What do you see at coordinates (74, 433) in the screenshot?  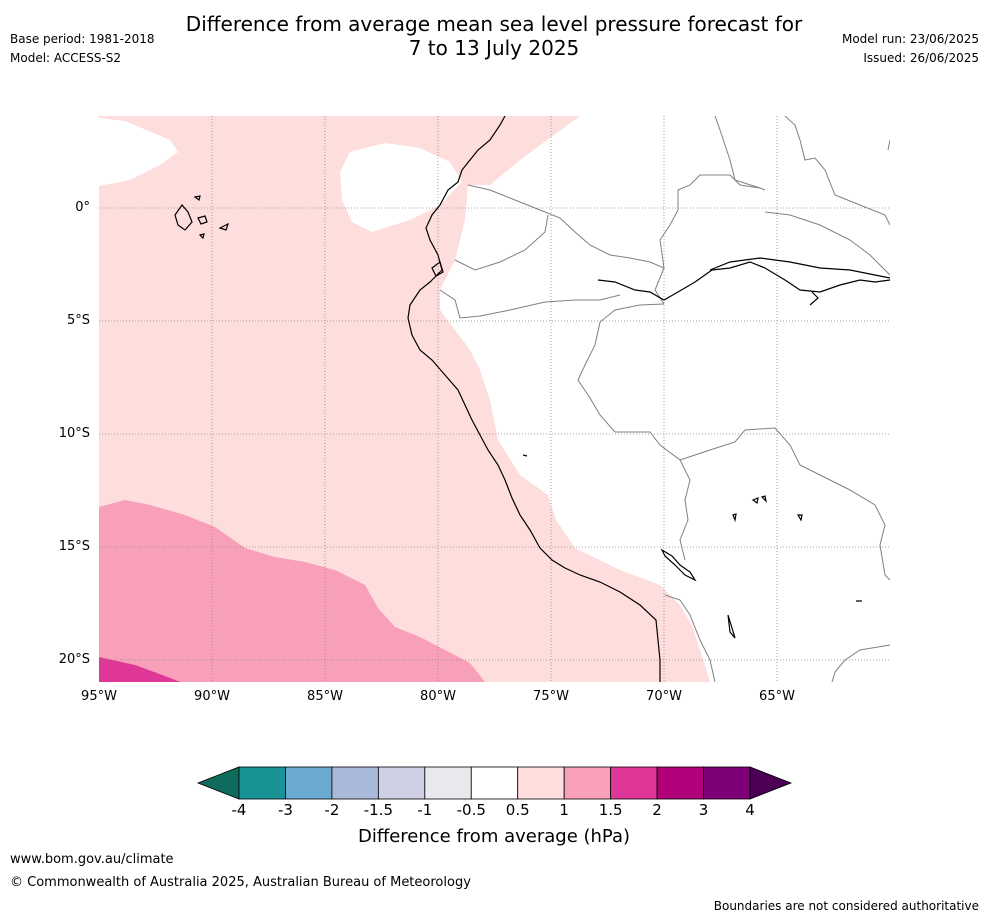 I see `lat-tick-10s: 10°S` at bounding box center [74, 433].